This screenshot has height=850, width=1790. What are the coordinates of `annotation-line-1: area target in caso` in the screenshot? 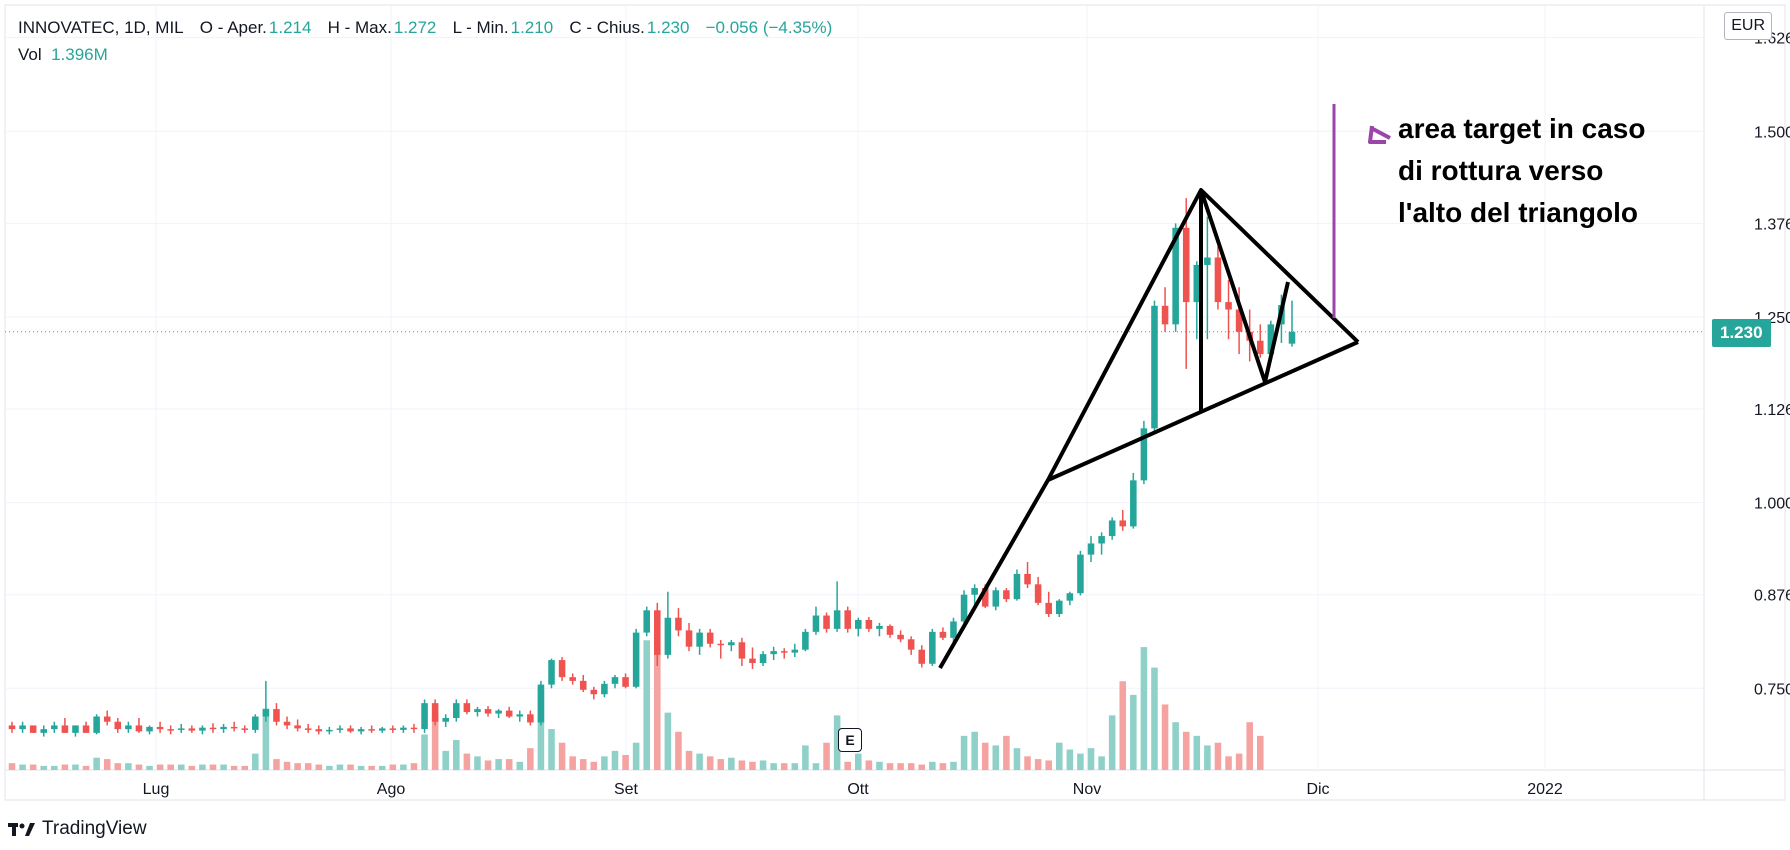 It's located at (1522, 128).